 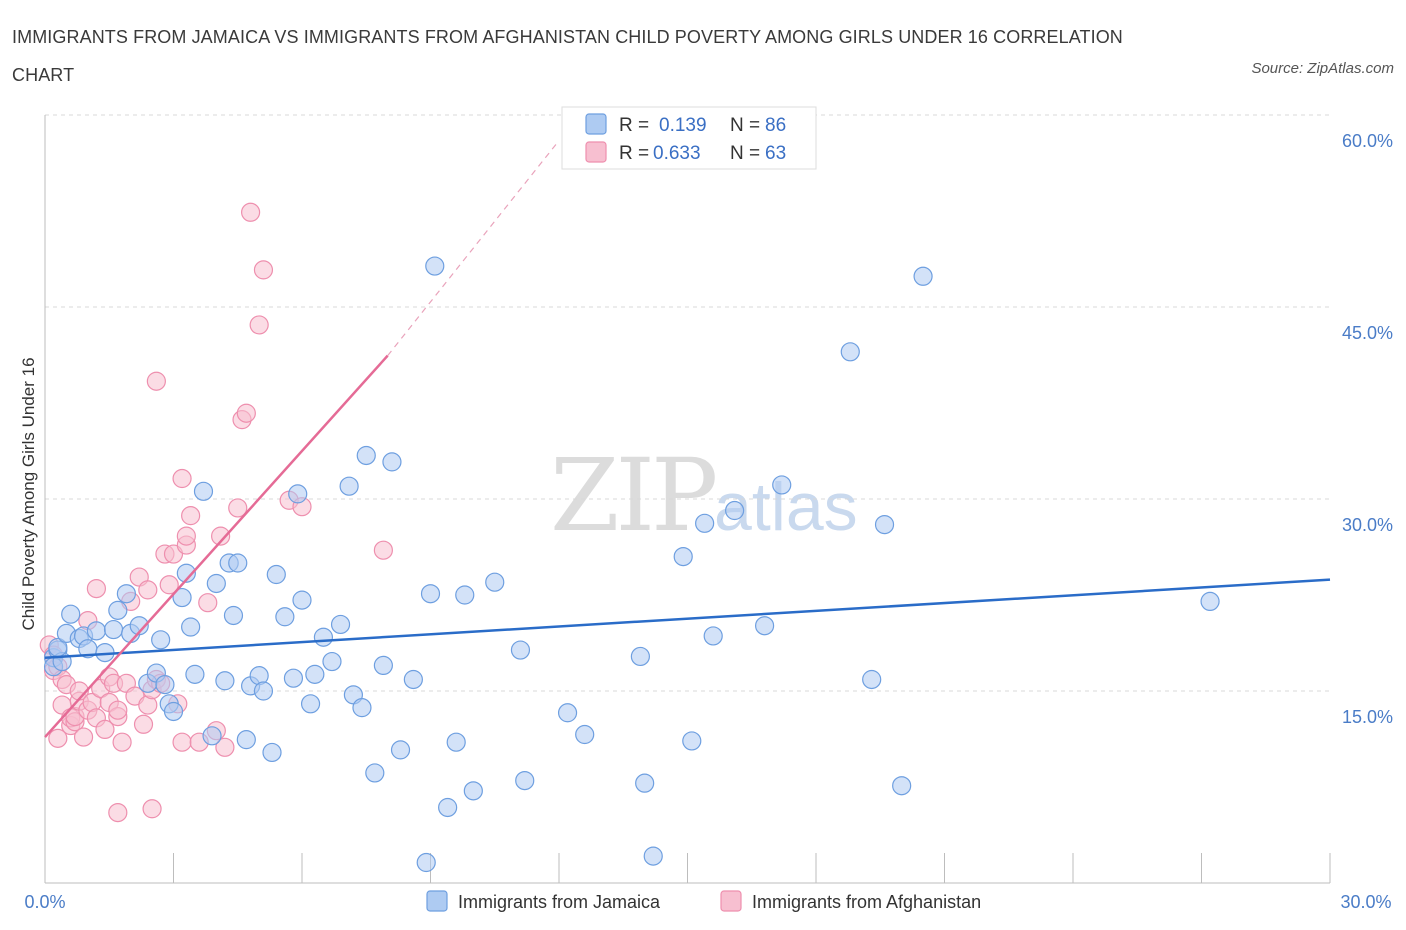 What do you see at coordinates (683, 125) in the screenshot?
I see `legend-jamaica-r-value: 0.139` at bounding box center [683, 125].